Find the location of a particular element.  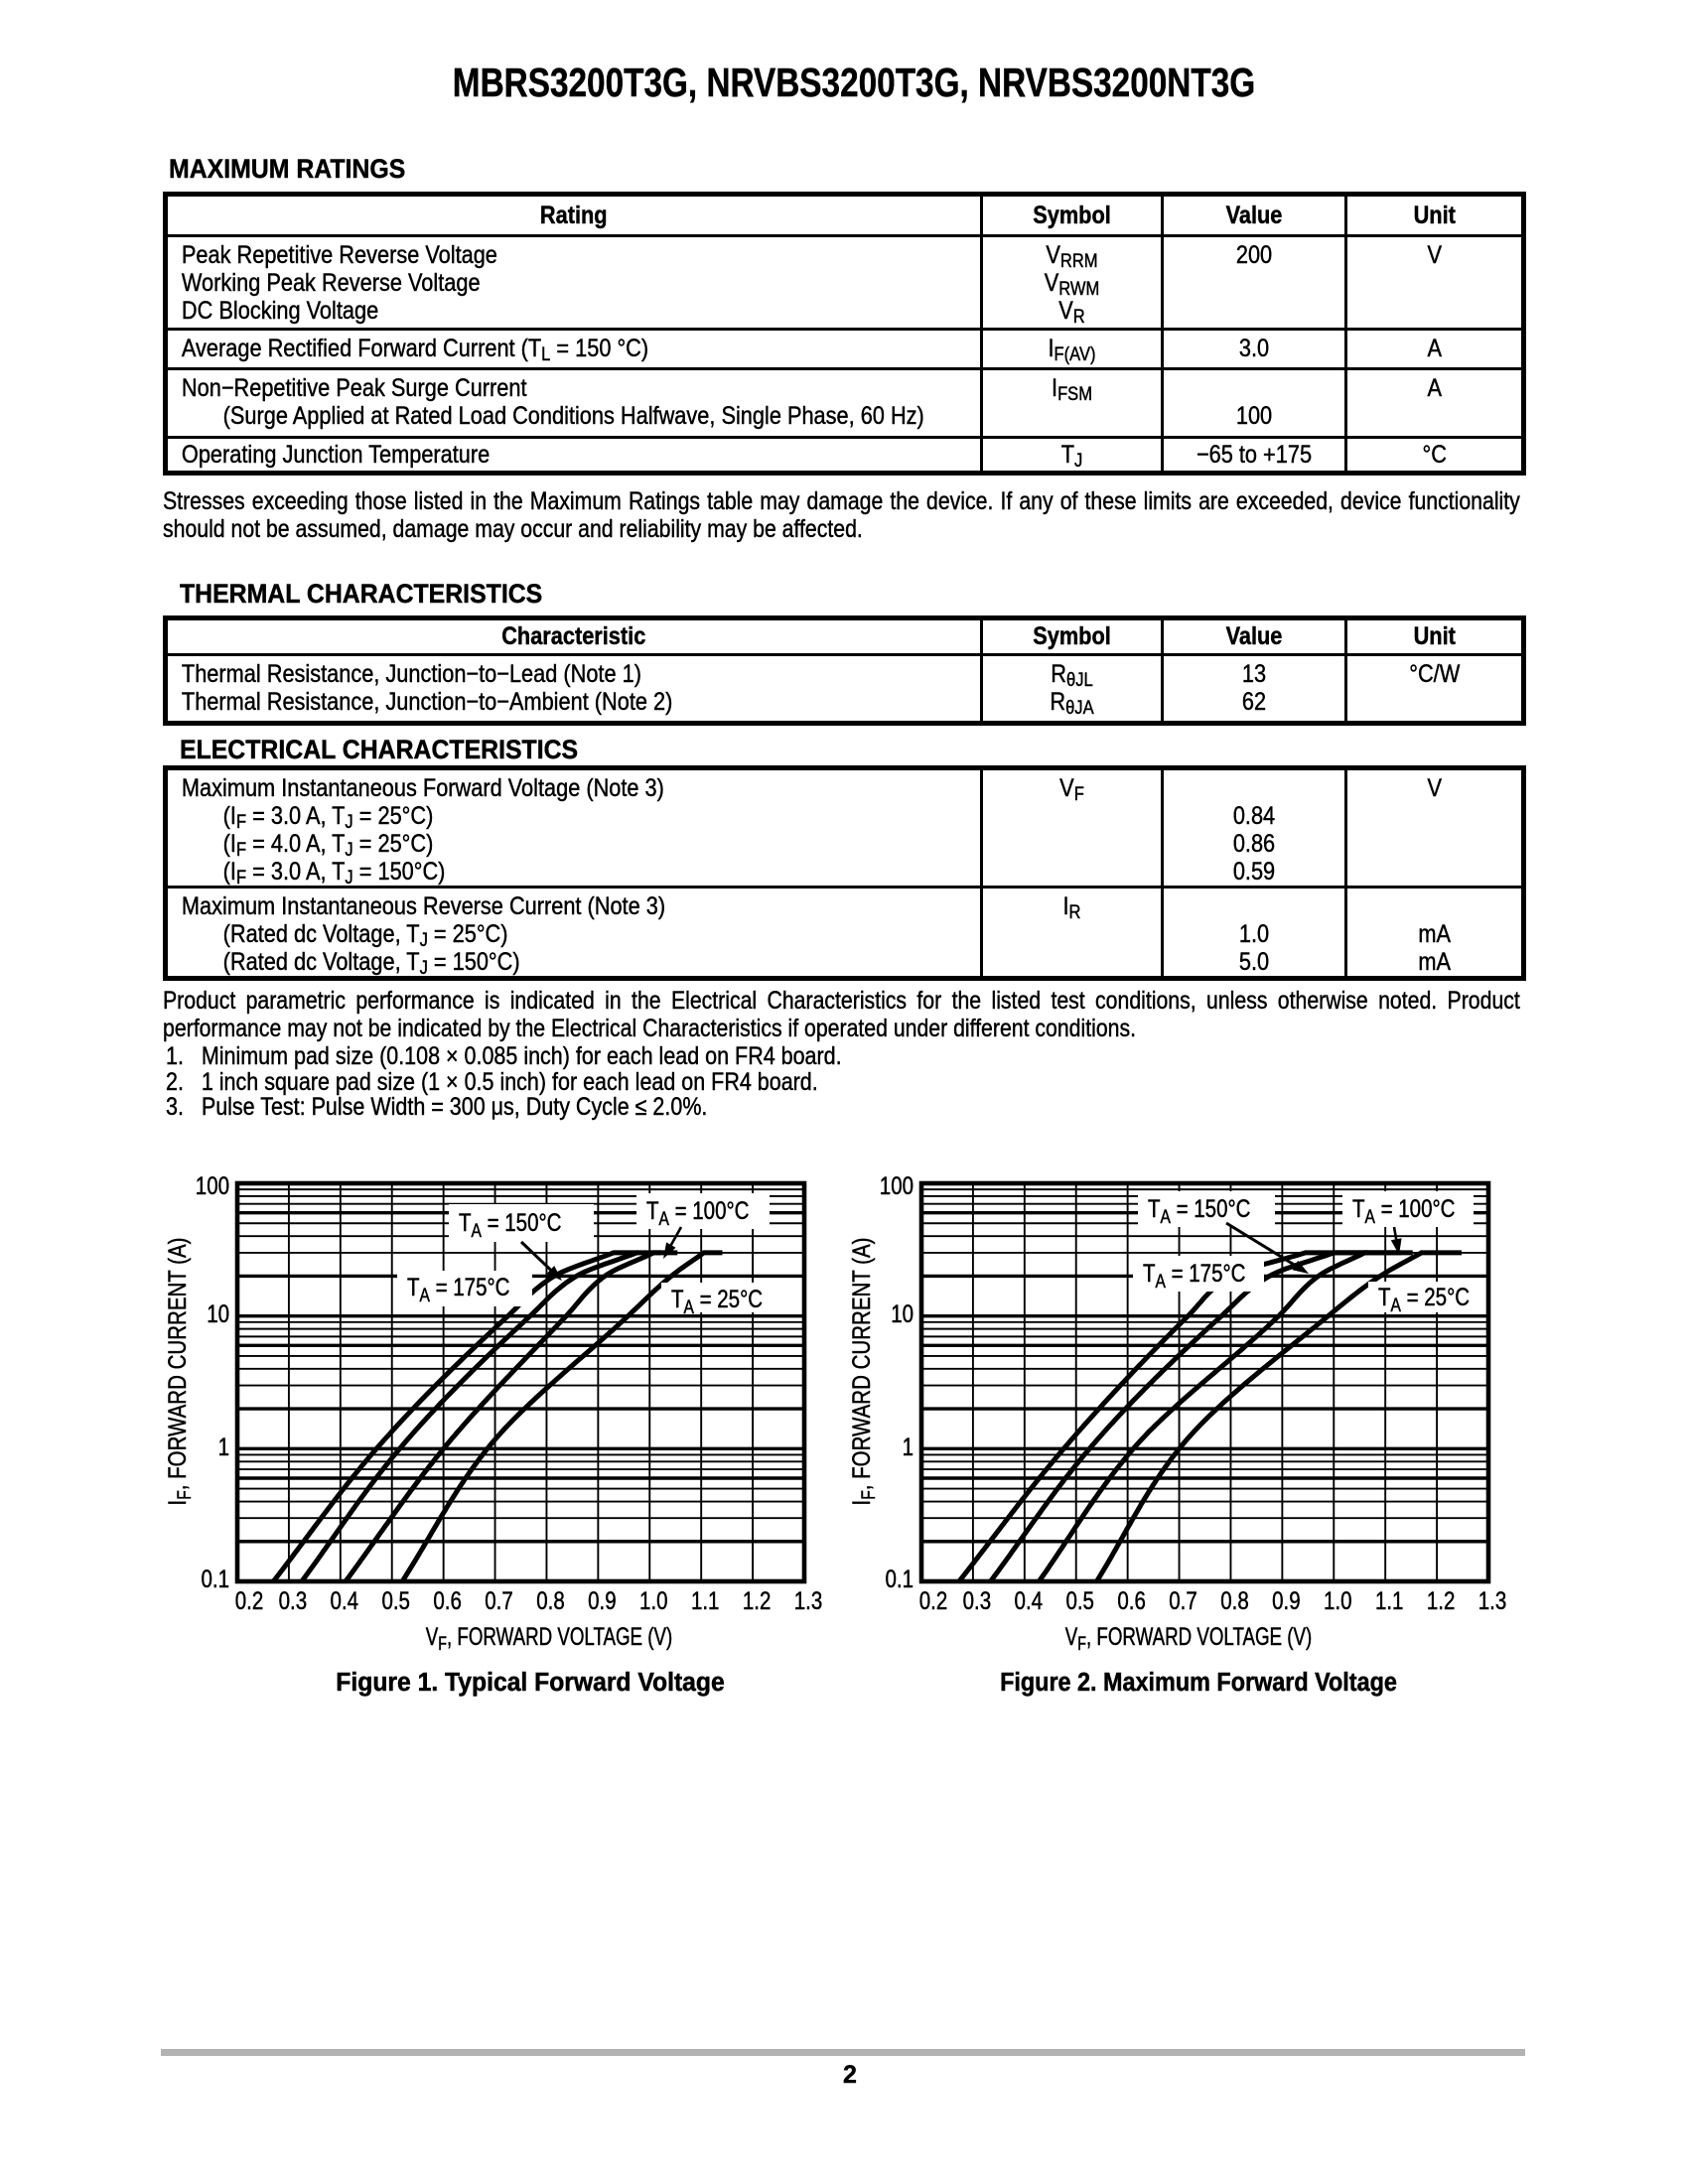

svg-text: TA = 175°C is located at coordinates (458, 1289).